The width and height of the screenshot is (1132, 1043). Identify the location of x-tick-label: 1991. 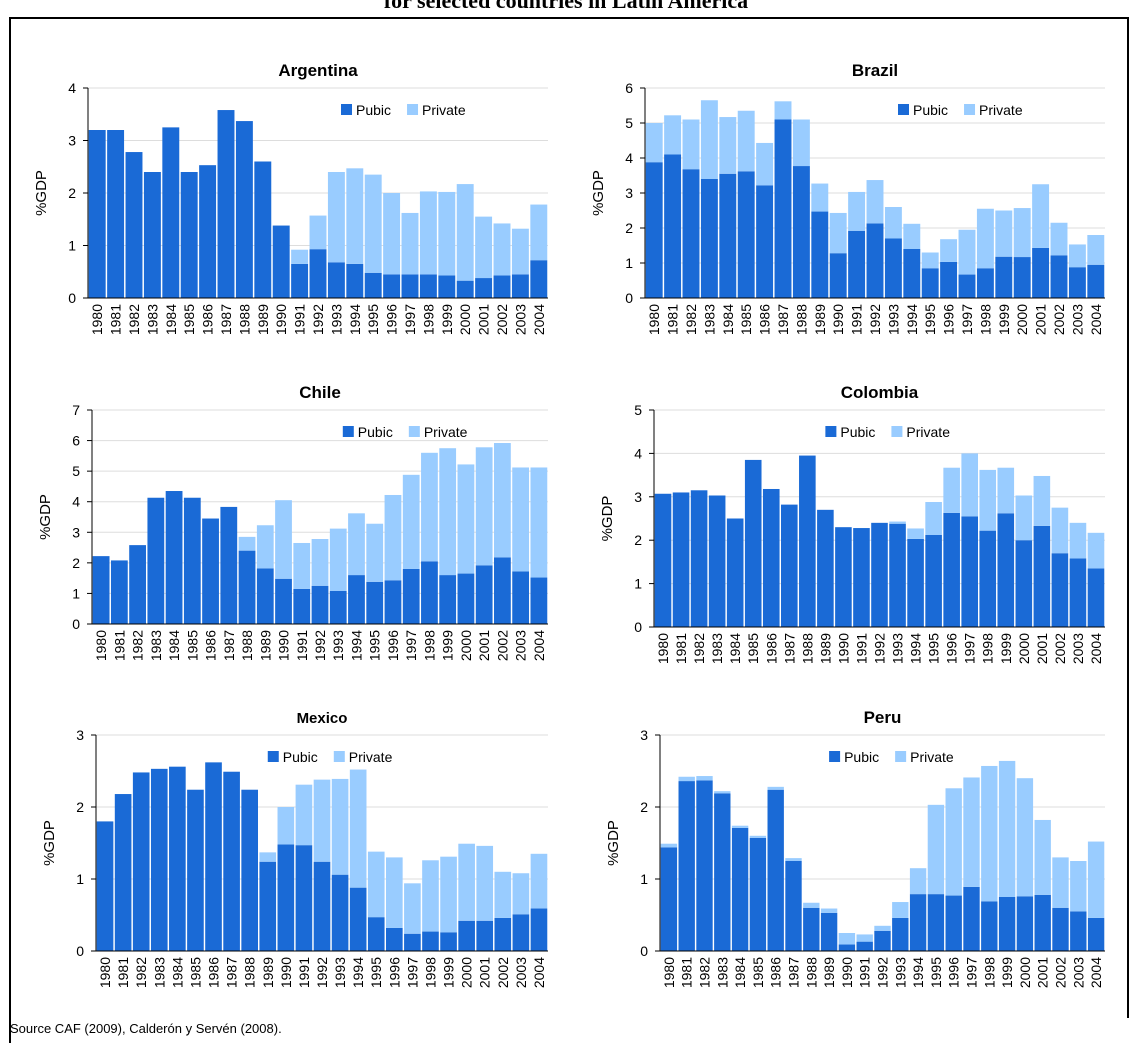
(300, 319).